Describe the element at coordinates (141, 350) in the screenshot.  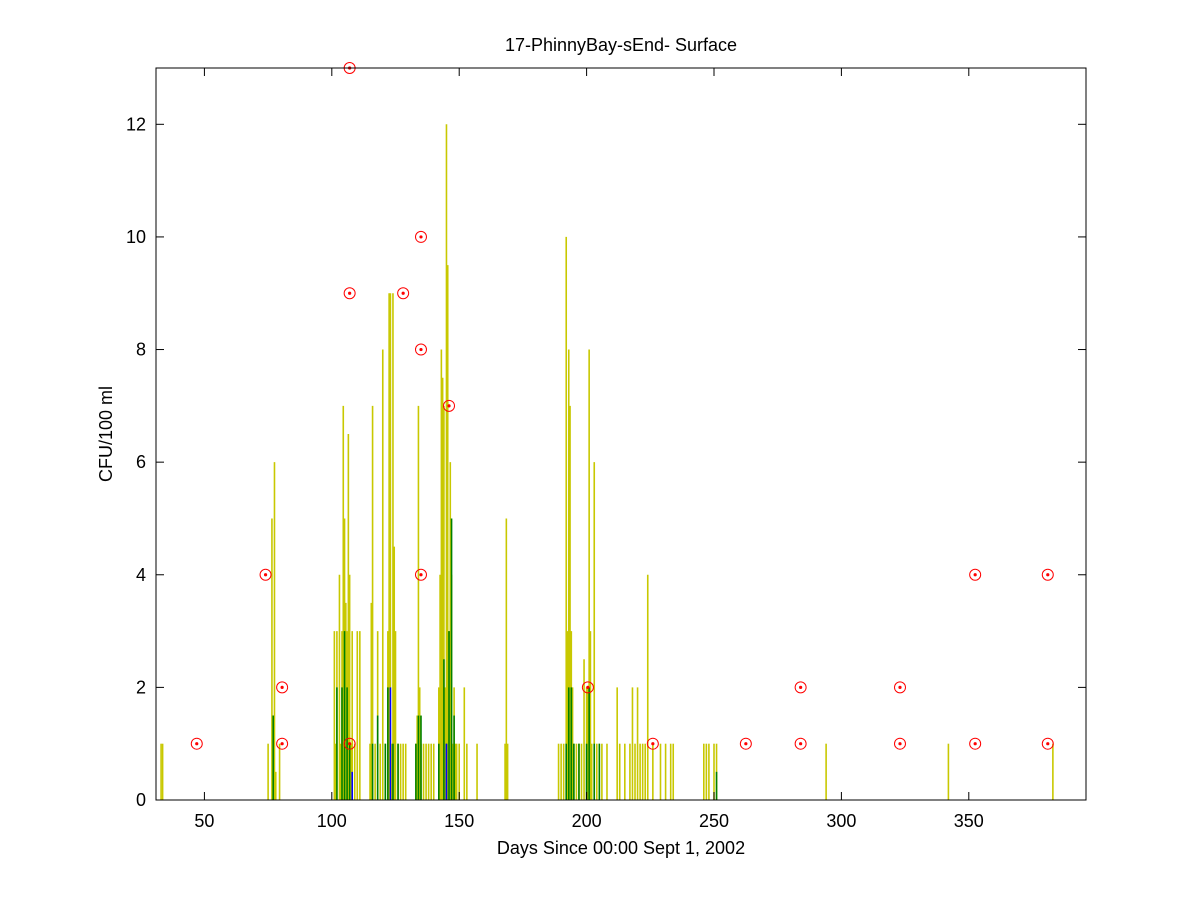
I see `y-tick-label: 8` at that location.